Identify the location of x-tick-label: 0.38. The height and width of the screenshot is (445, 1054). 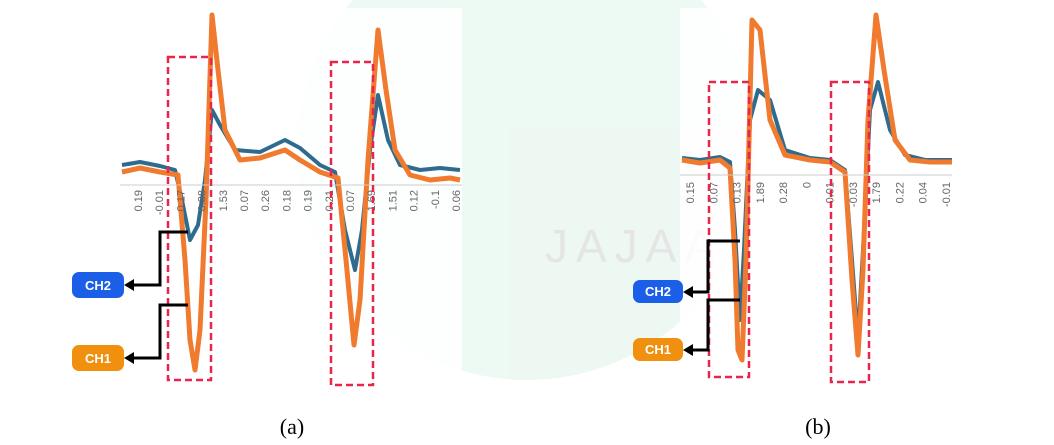
(203, 200).